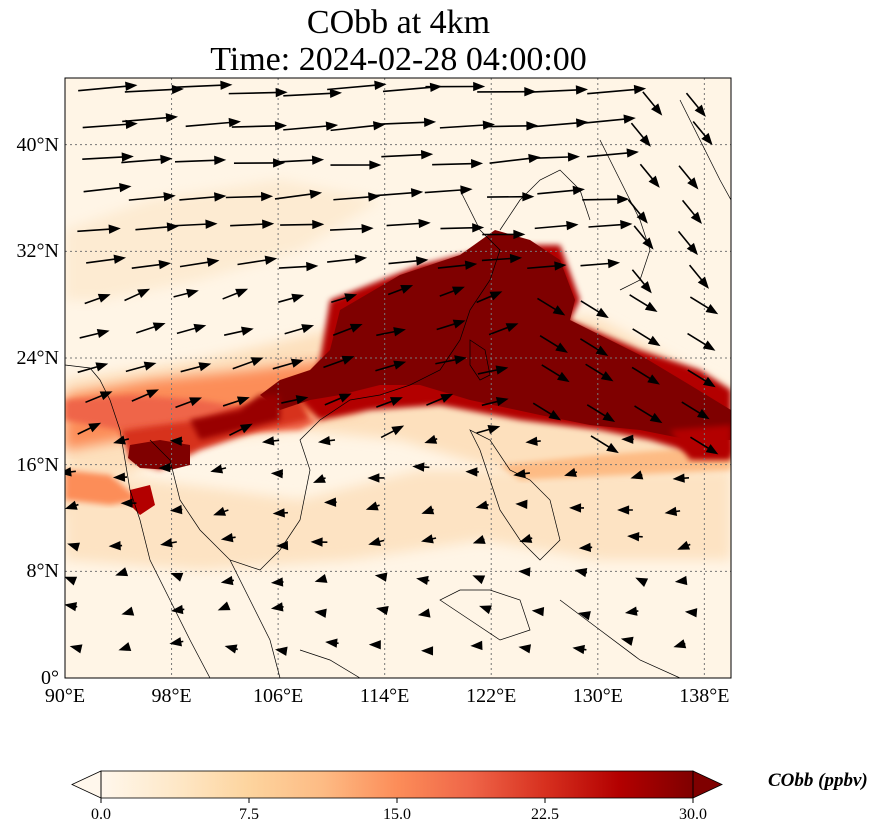  What do you see at coordinates (384, 696) in the screenshot?
I see `lon-tick-label: 114°E` at bounding box center [384, 696].